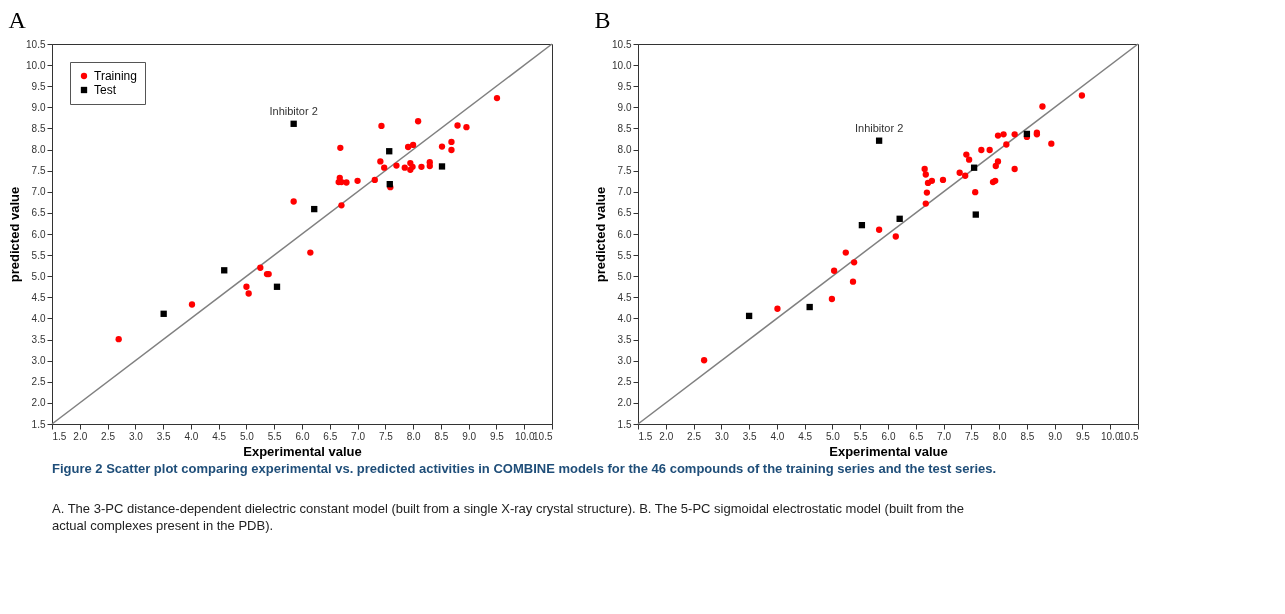 The image size is (1285, 614). Describe the element at coordinates (115, 76) in the screenshot. I see `legend-label: Training` at that location.